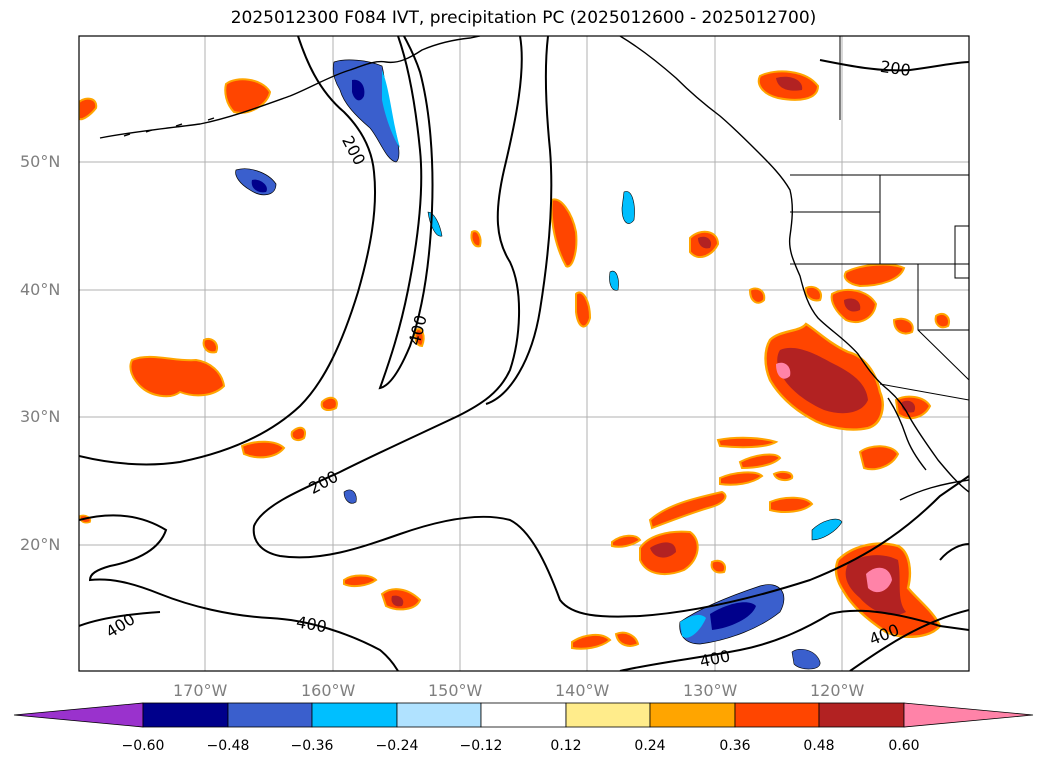 The width and height of the screenshot is (1047, 765). Describe the element at coordinates (391, 109) in the screenshot. I see `neg-patch-gulf-alaska-rim` at that location.